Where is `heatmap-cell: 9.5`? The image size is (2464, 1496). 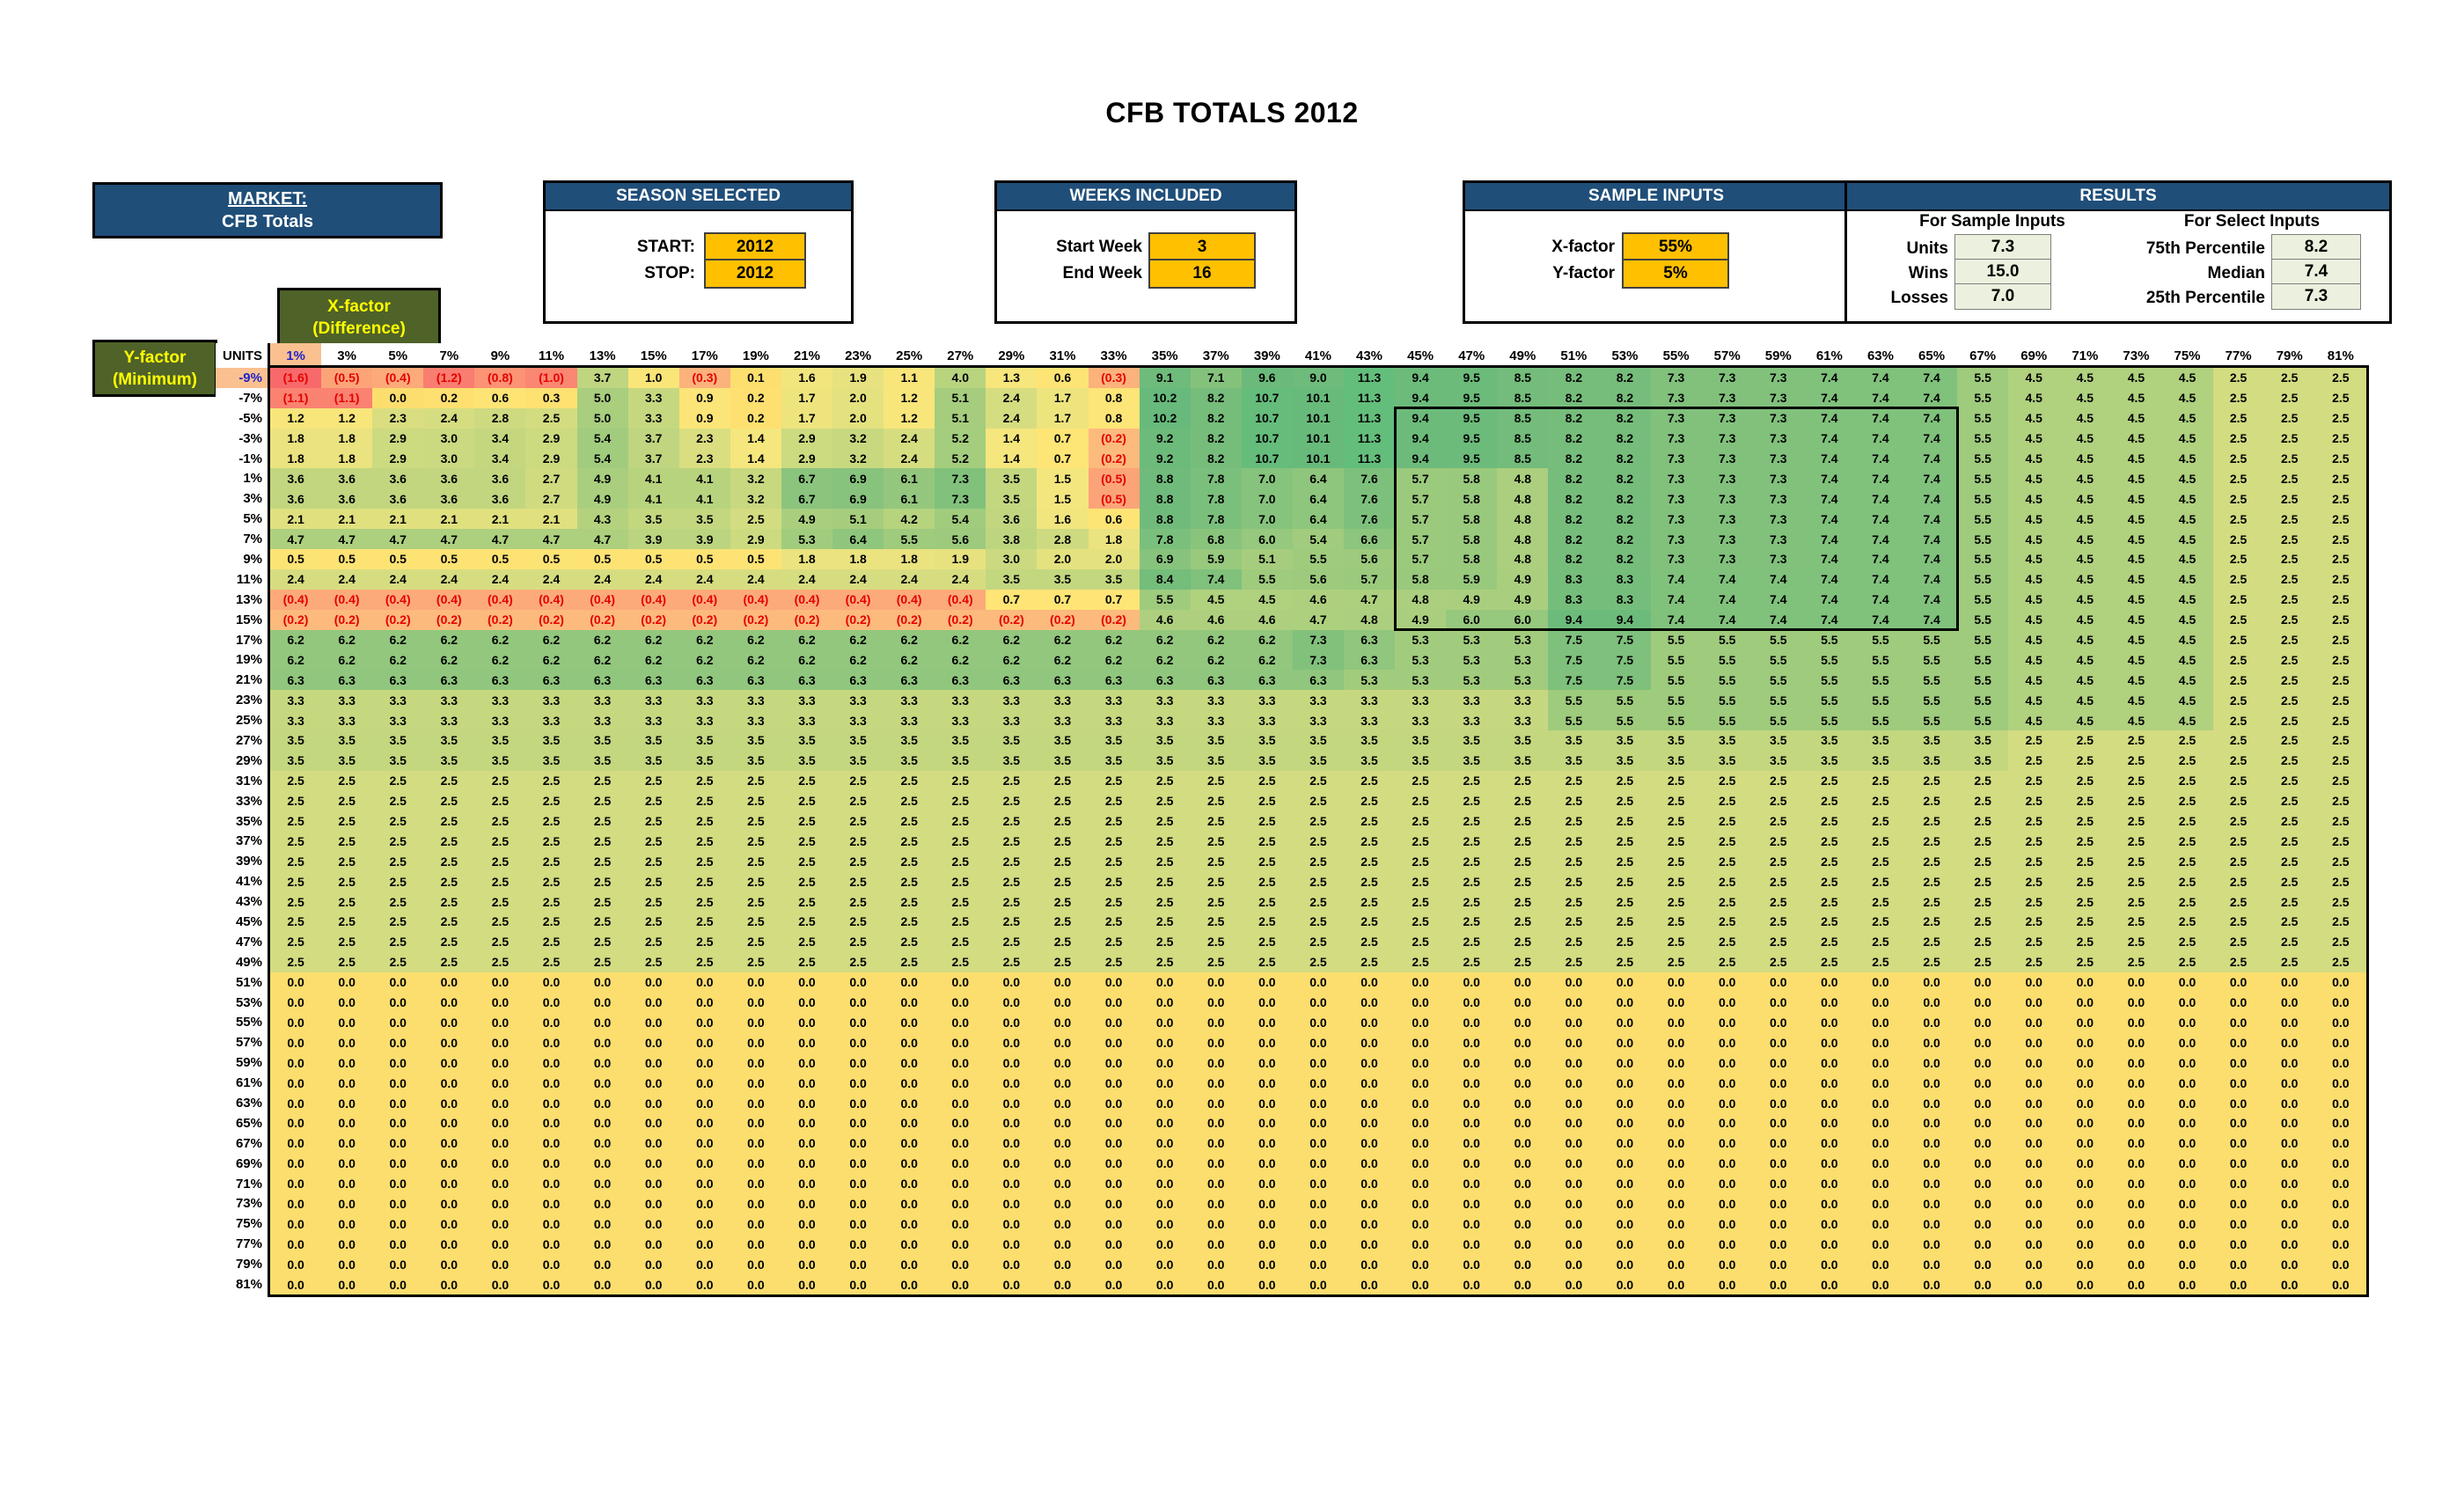 heatmap-cell: 9.5 is located at coordinates (1472, 418).